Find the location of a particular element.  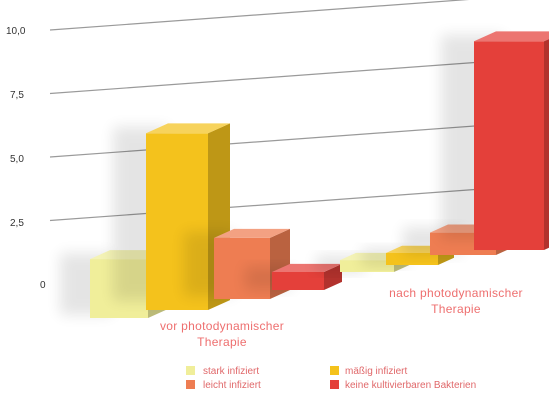

group-label-nach-line1: nach photodynamischer is located at coordinates (456, 293).